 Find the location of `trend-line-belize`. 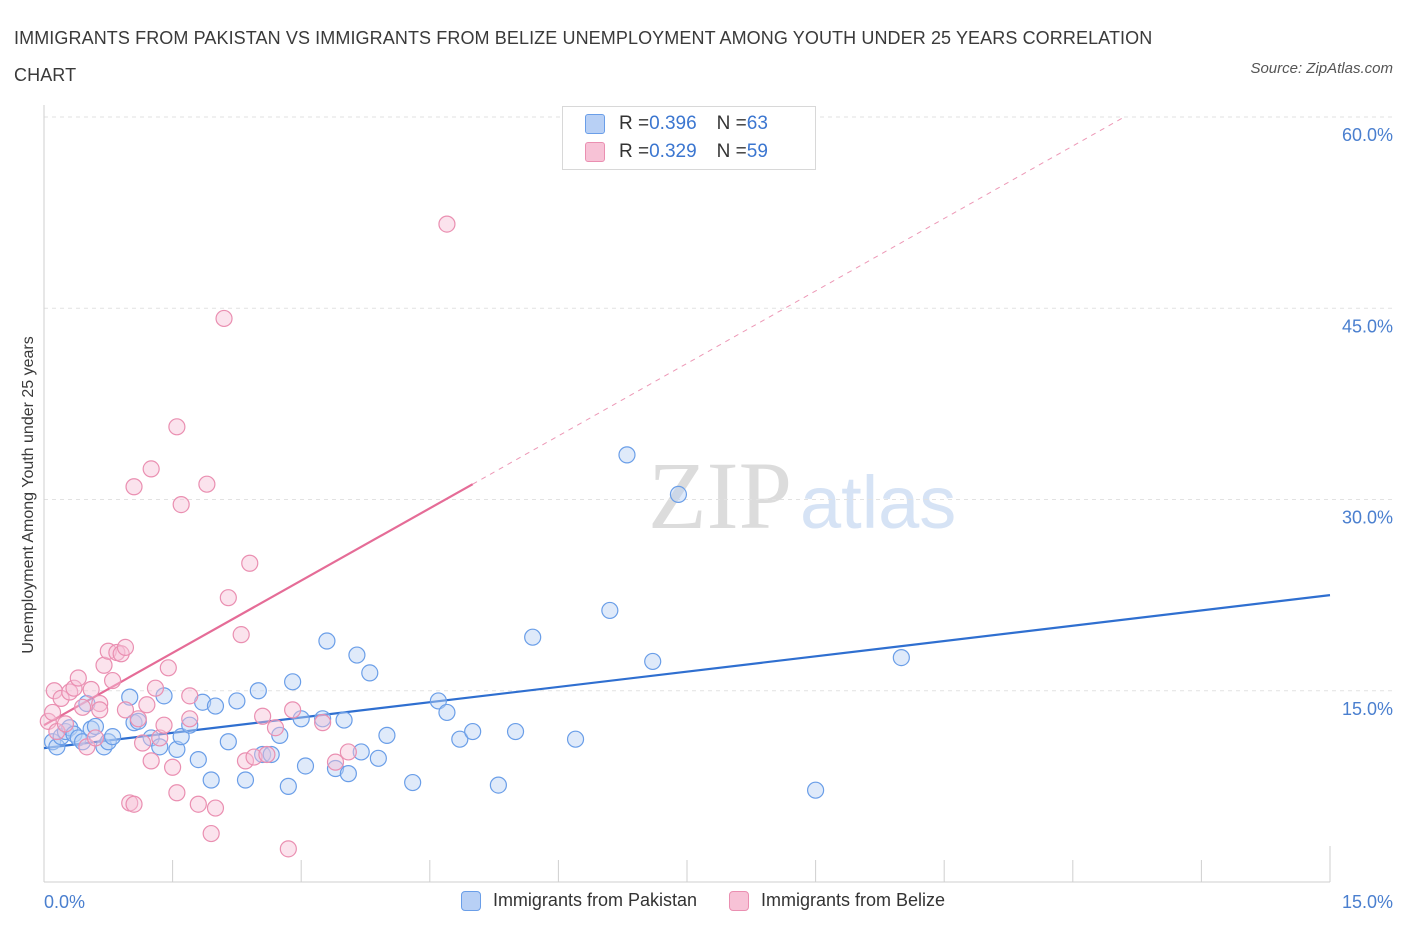

trend-line-belize is located at coordinates (258, 605).